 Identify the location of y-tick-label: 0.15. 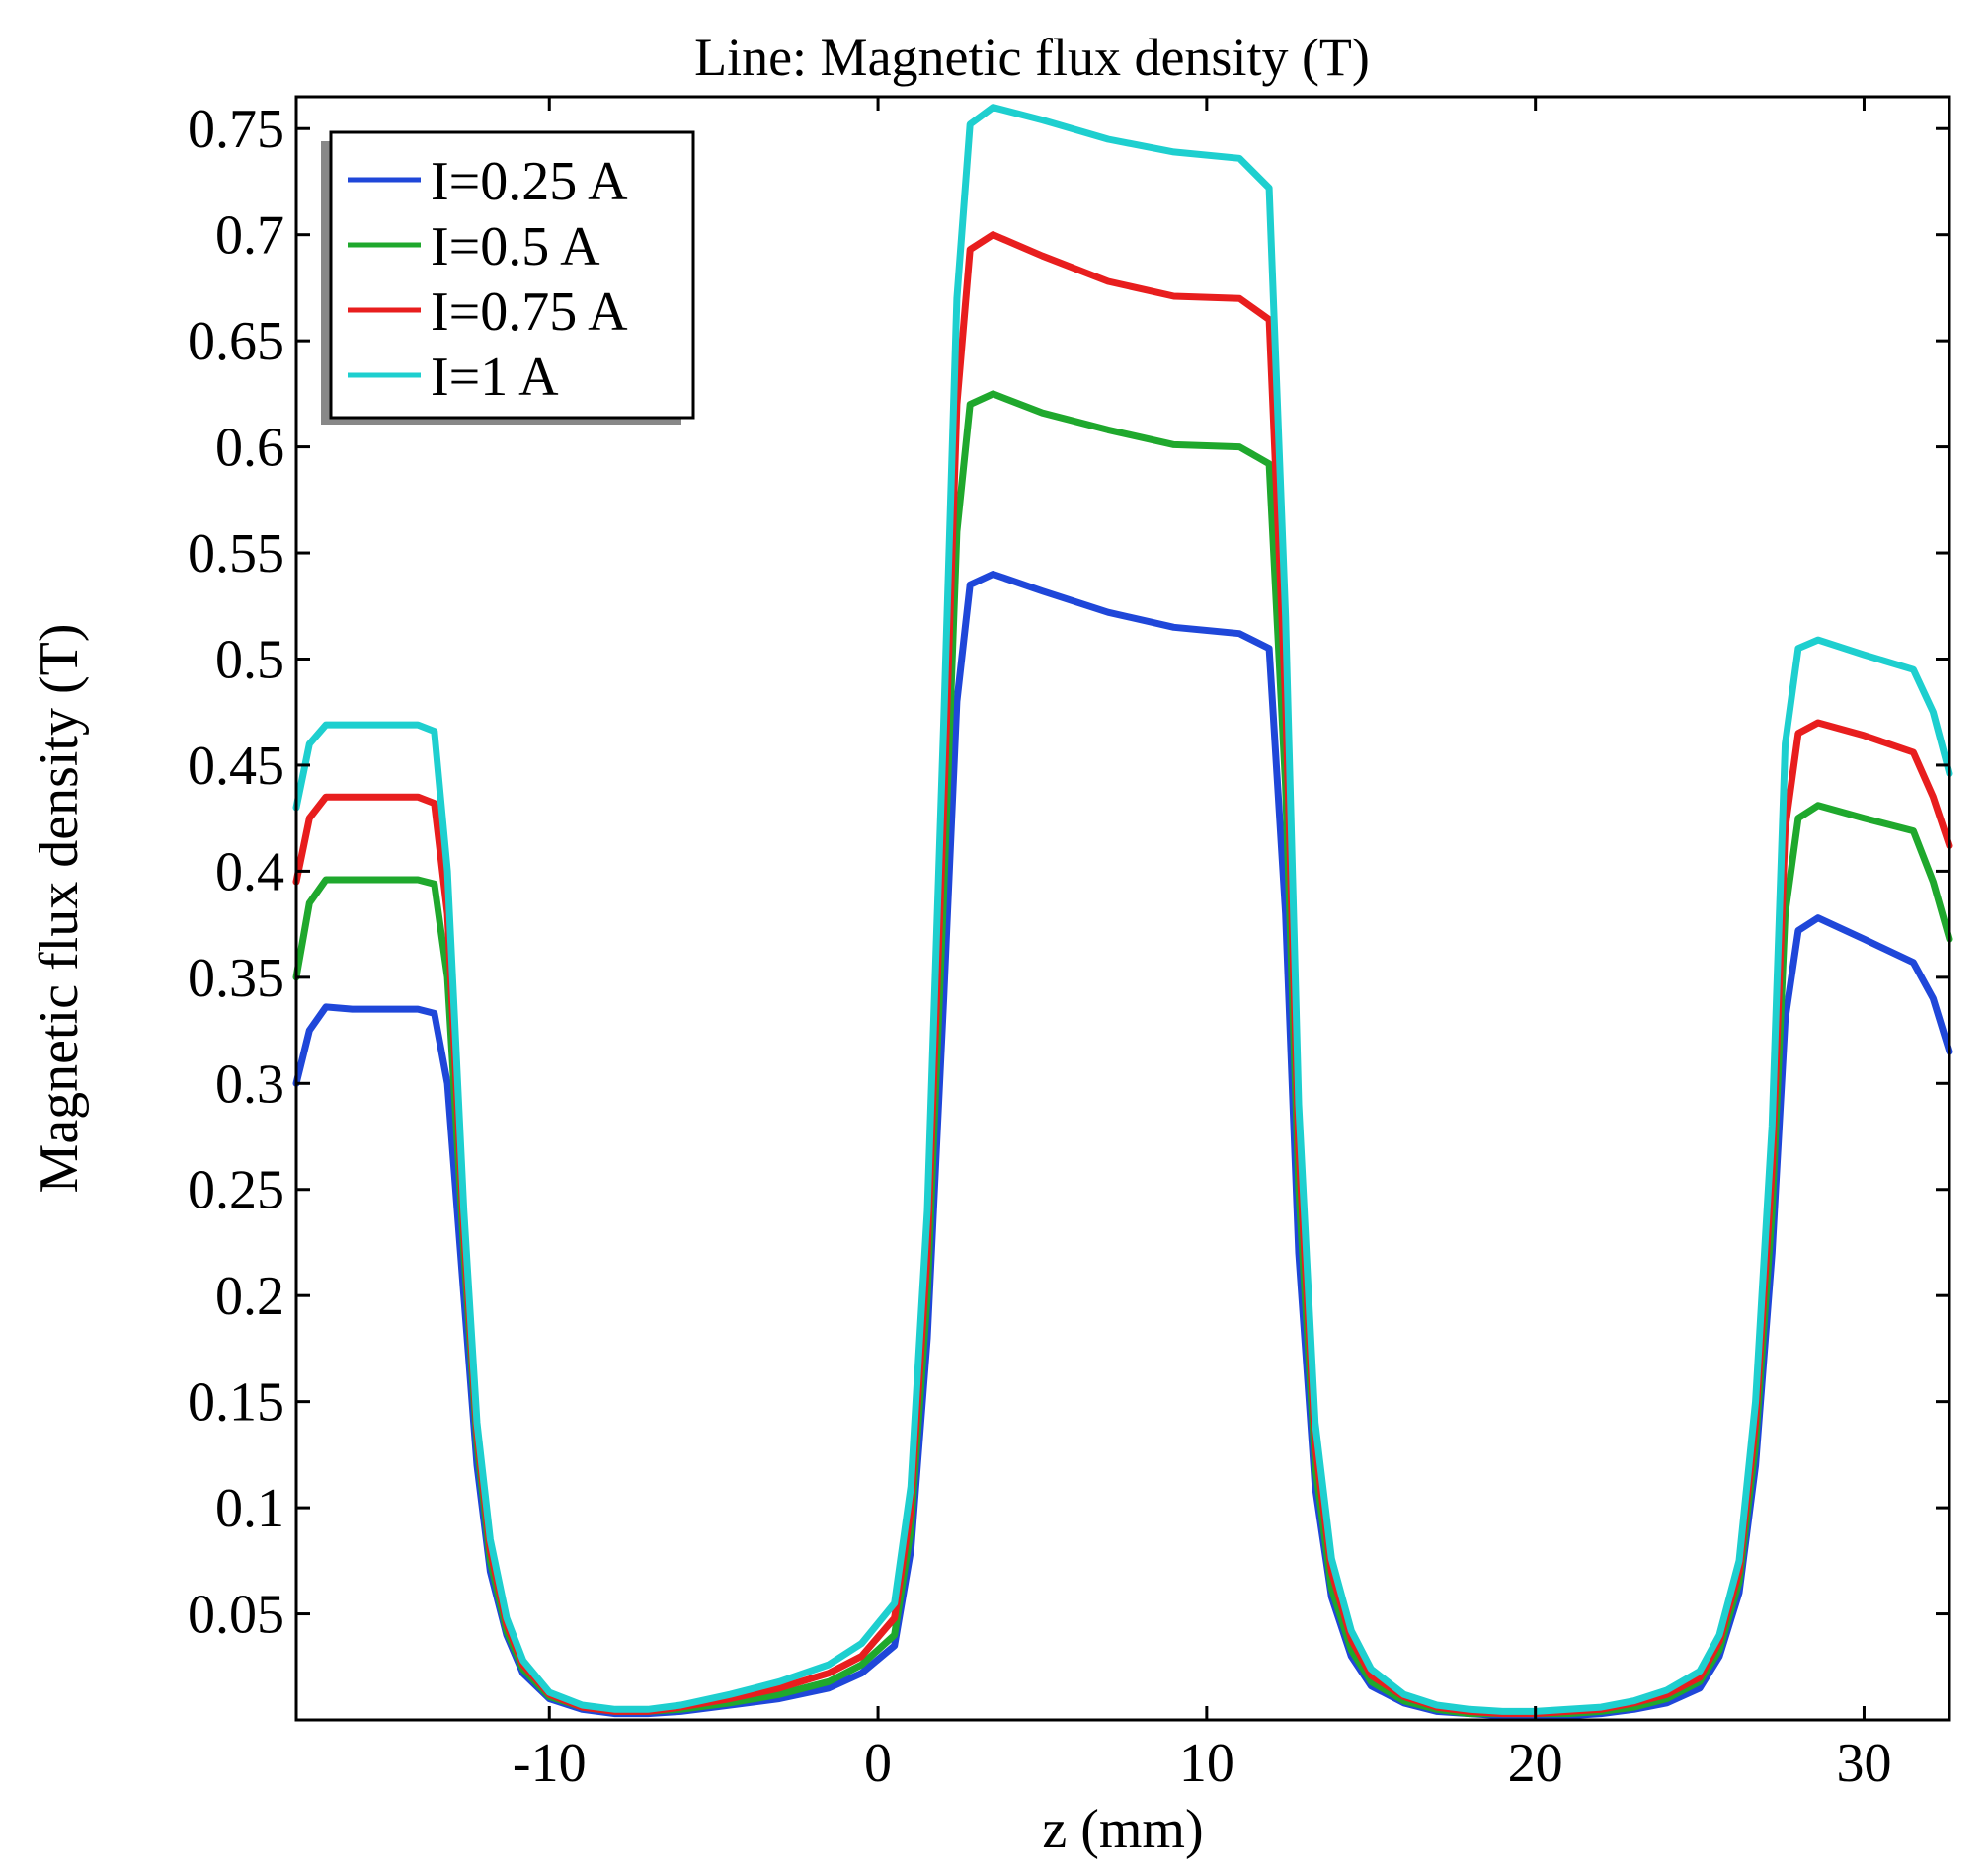
(236, 1403).